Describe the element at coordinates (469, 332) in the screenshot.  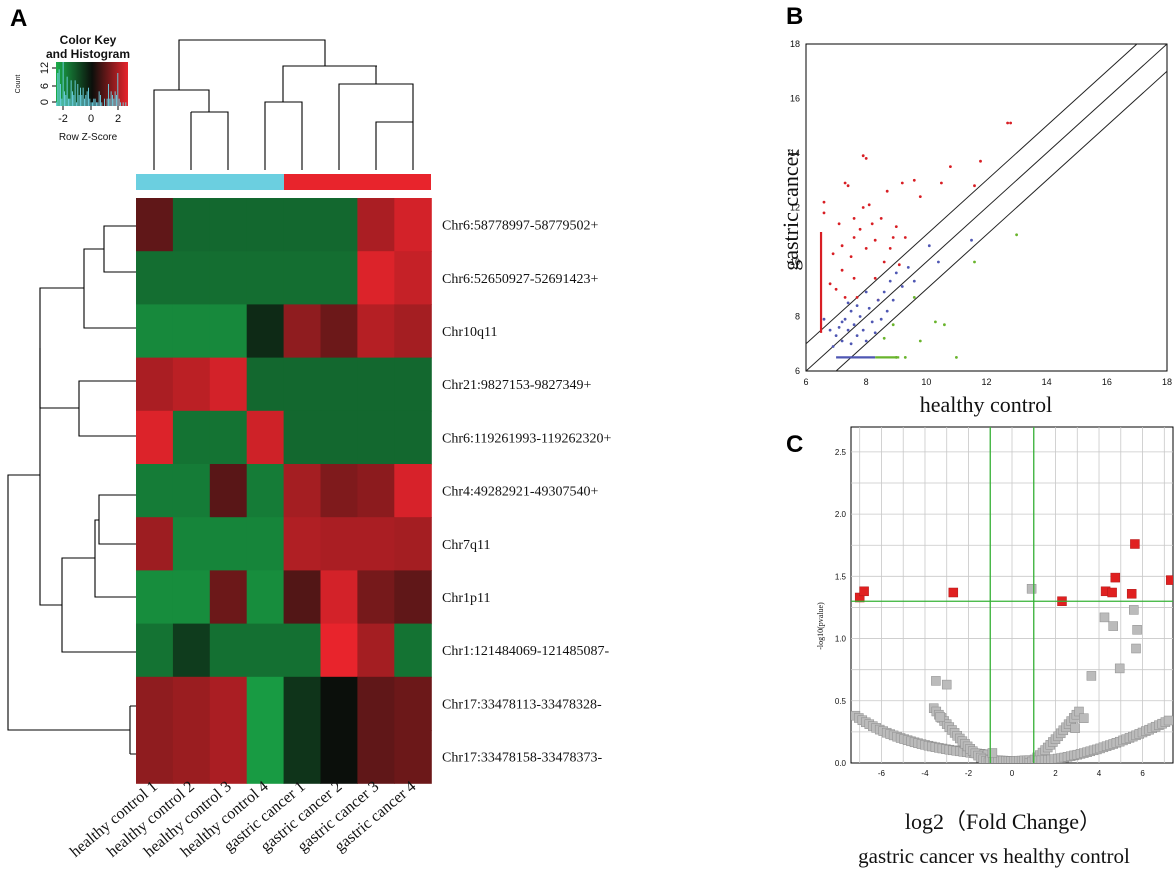
I see `row-label: Chr10q11` at that location.